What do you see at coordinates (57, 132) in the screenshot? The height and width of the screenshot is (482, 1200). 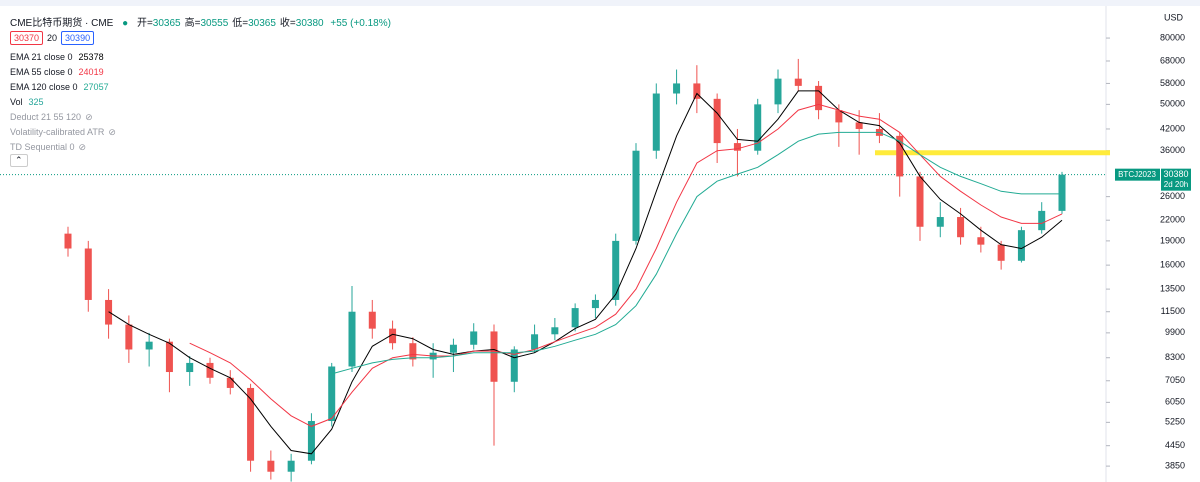 I see `indicator-name: Volatility-calibrated ATR` at bounding box center [57, 132].